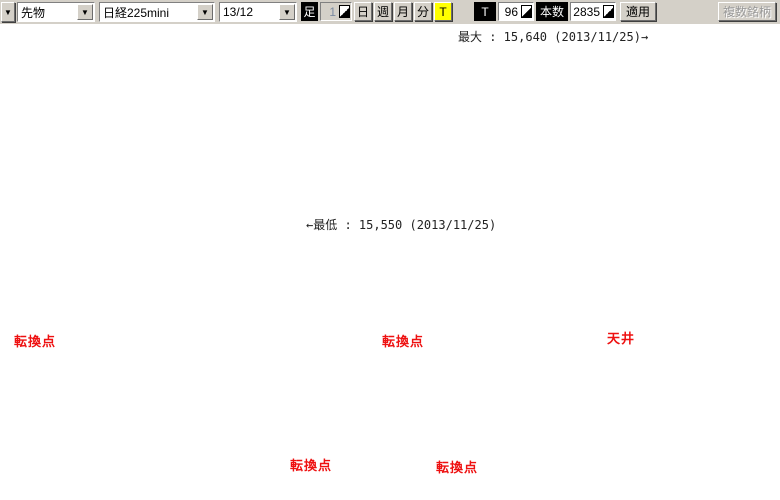 The height and width of the screenshot is (500, 780). Describe the element at coordinates (401, 225) in the screenshot. I see `min-annotation: ←最低 : 15,550 (2013/11/25)` at that location.